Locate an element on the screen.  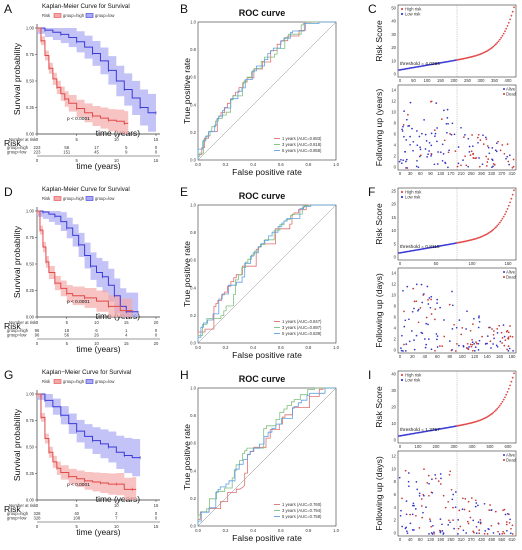
roc-y-tick-label: 0.8 is located at coordinates (193, 232).